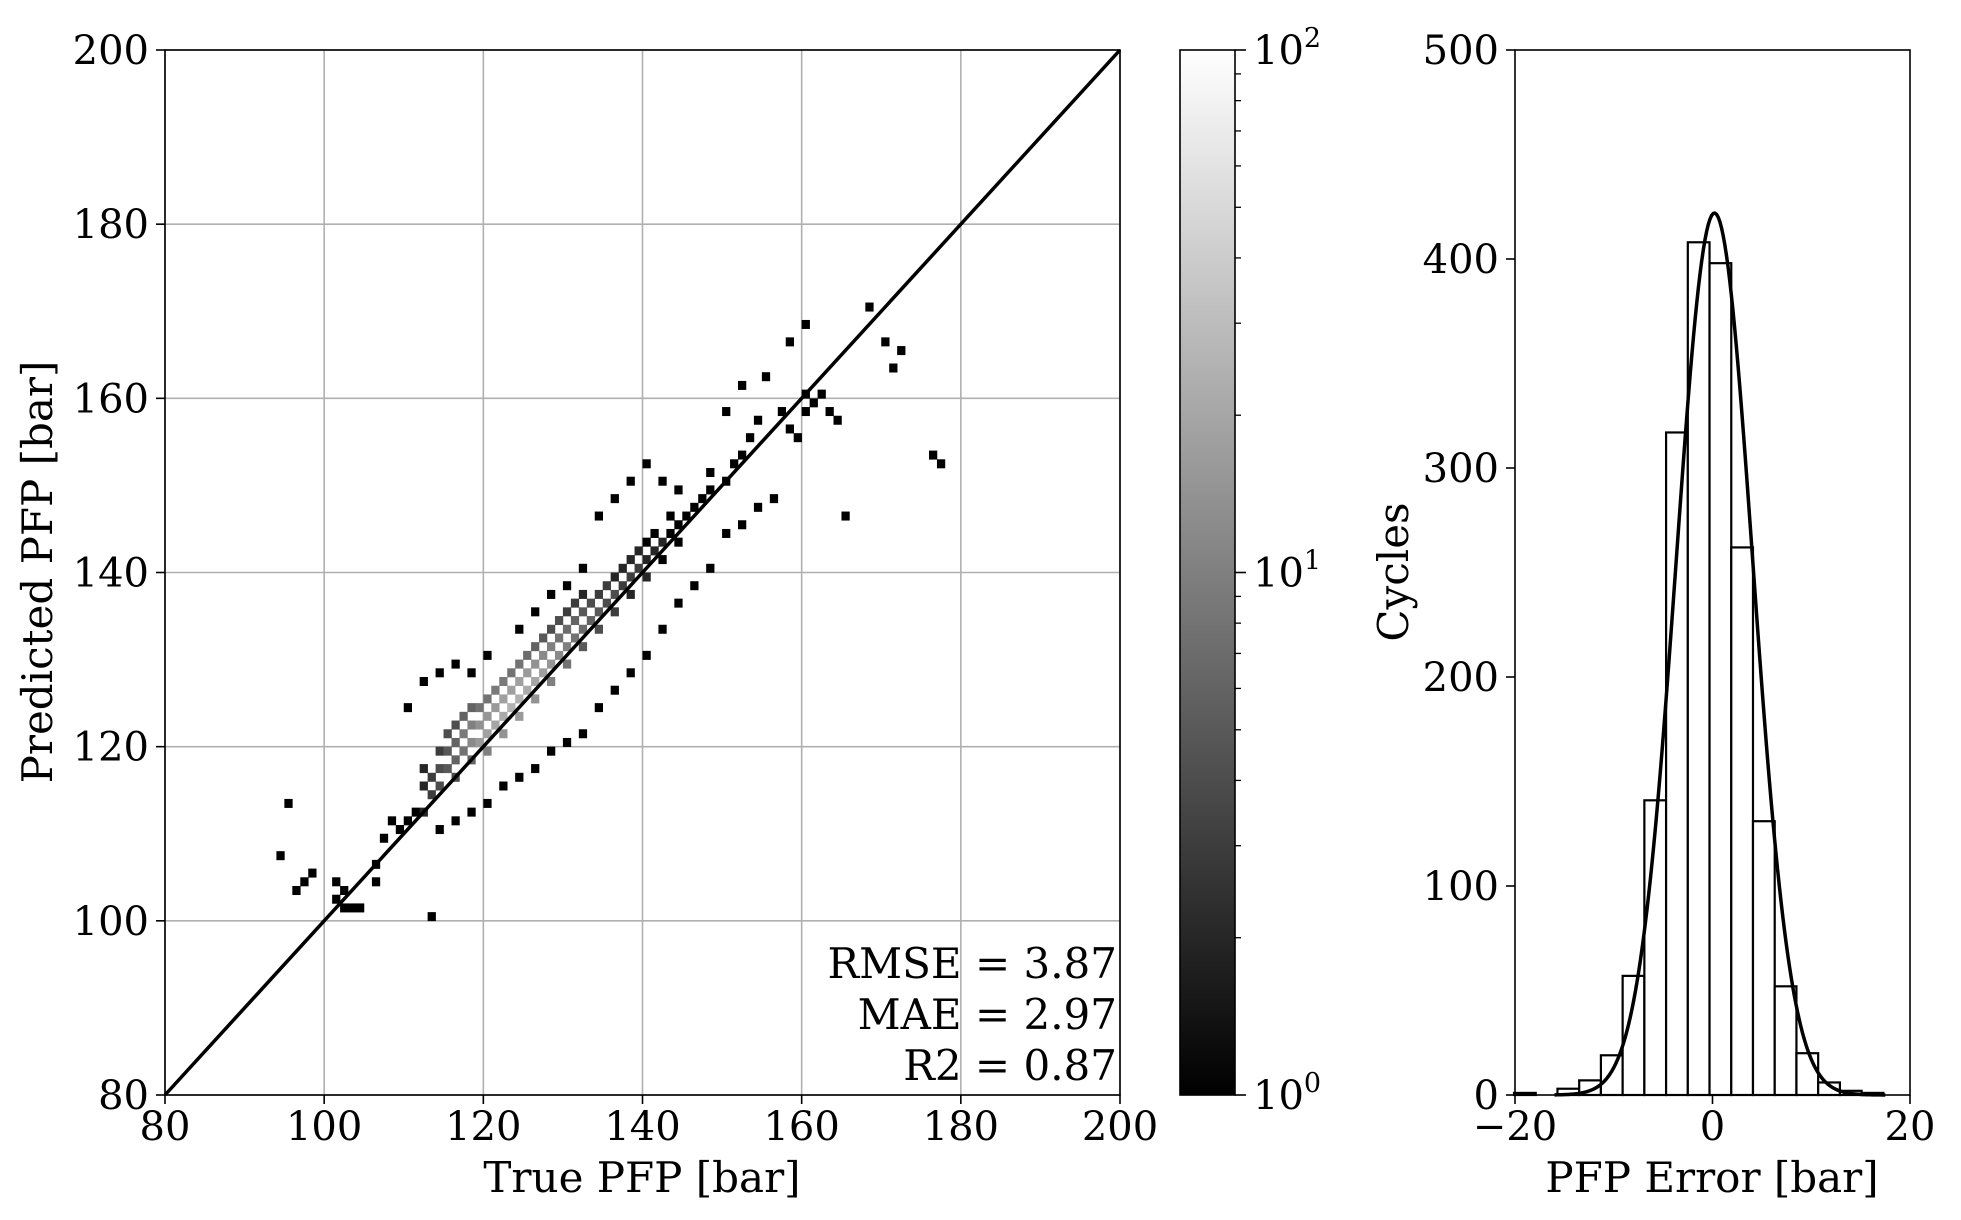 This screenshot has height=1220, width=1961. What do you see at coordinates (1910, 1127) in the screenshot?
I see `histogram-x-tick-label: 20` at bounding box center [1910, 1127].